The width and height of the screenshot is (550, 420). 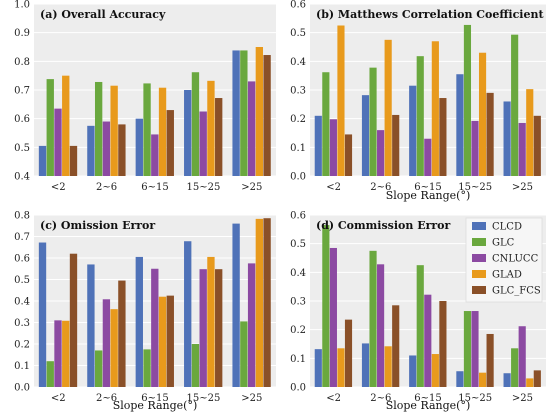 I want to click on y-tick-label: 0.4, so click(x=298, y=62).